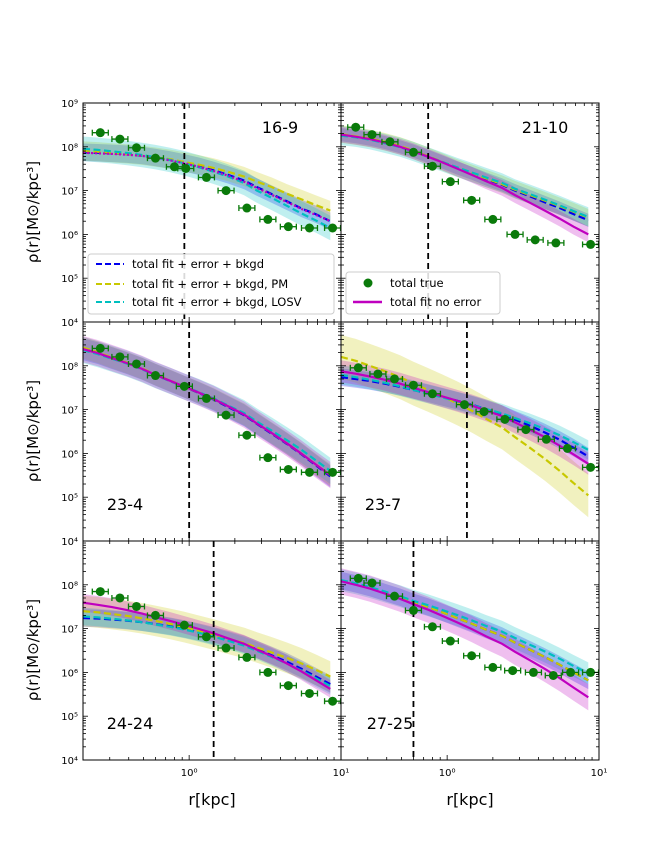  I want to click on legend-label-fit-bkgd: total fit + error + bkgd, so click(198, 264).